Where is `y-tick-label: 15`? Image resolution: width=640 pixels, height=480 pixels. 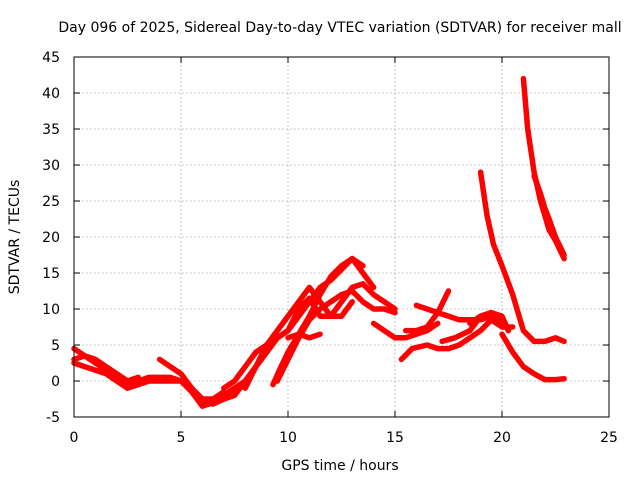
y-tick-label: 15 is located at coordinates (51, 274).